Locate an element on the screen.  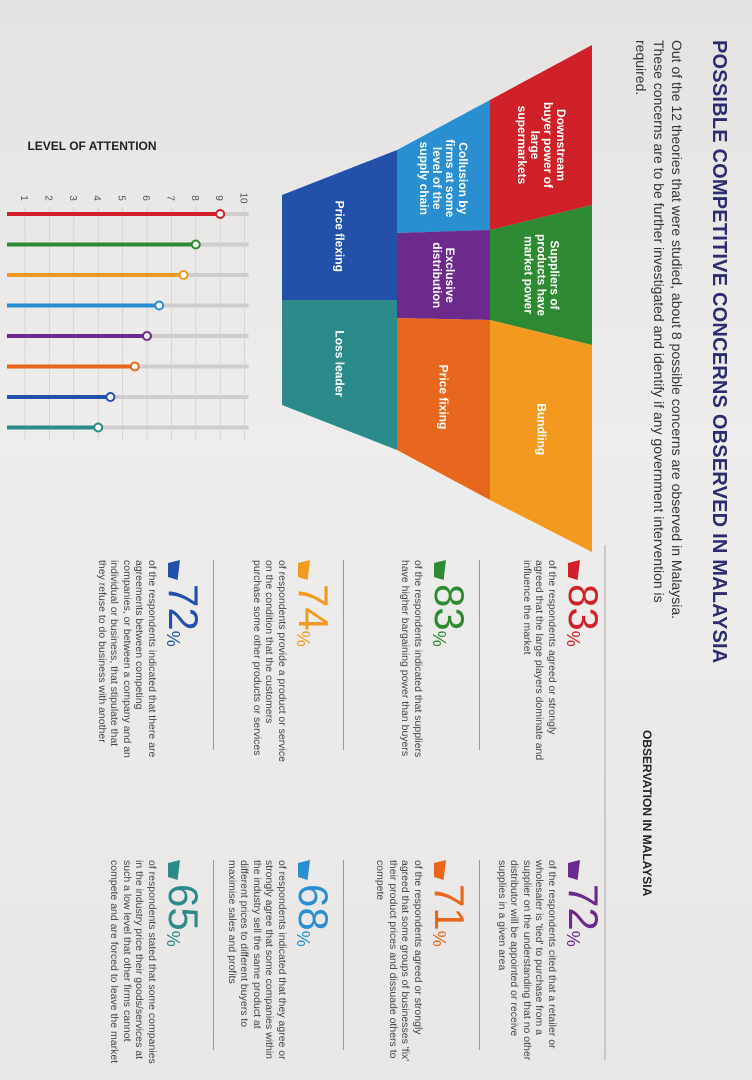
tick-label: 3 is located at coordinates (72, 198).